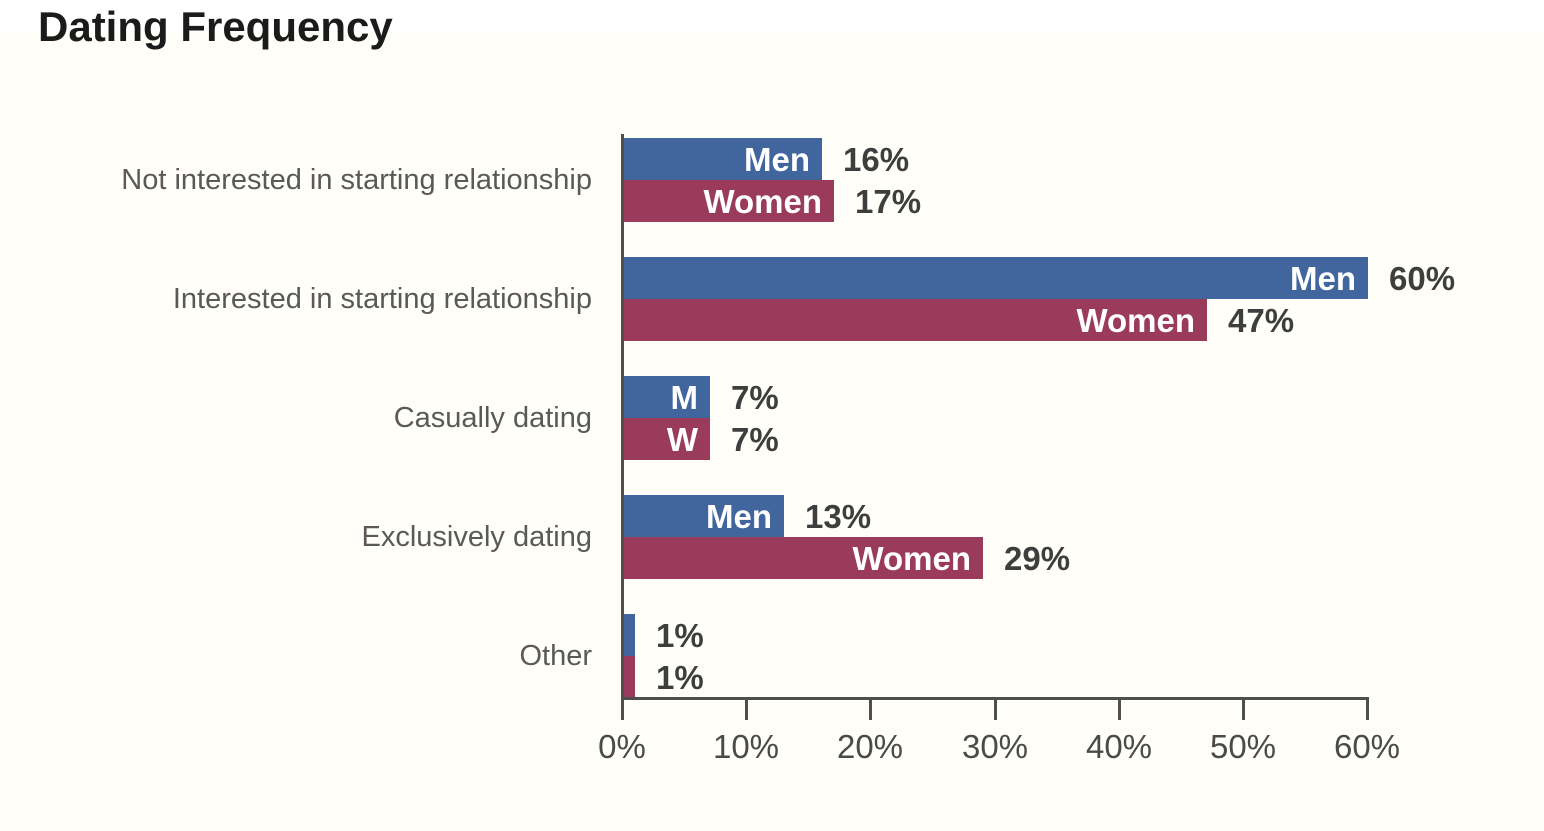 This screenshot has height=831, width=1544. I want to click on bar-women: W, so click(666, 439).